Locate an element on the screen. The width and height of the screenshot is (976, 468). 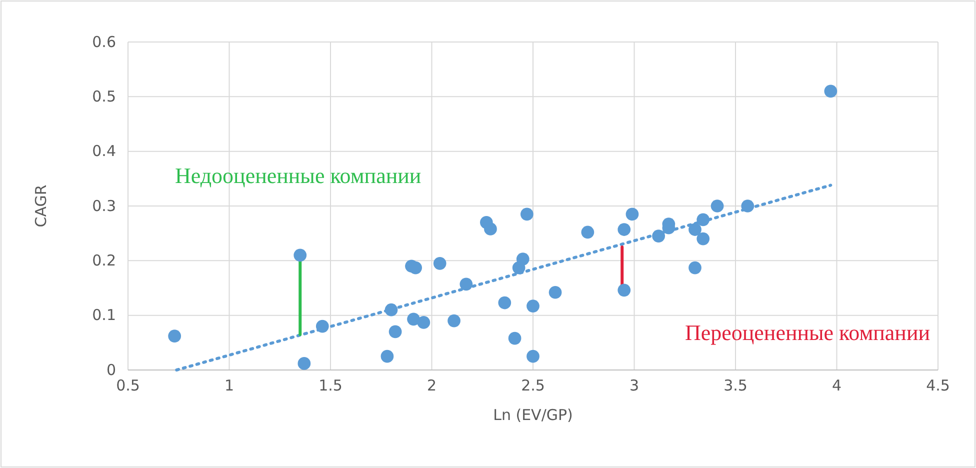
x-tick-label: 2 is located at coordinates (431, 385).